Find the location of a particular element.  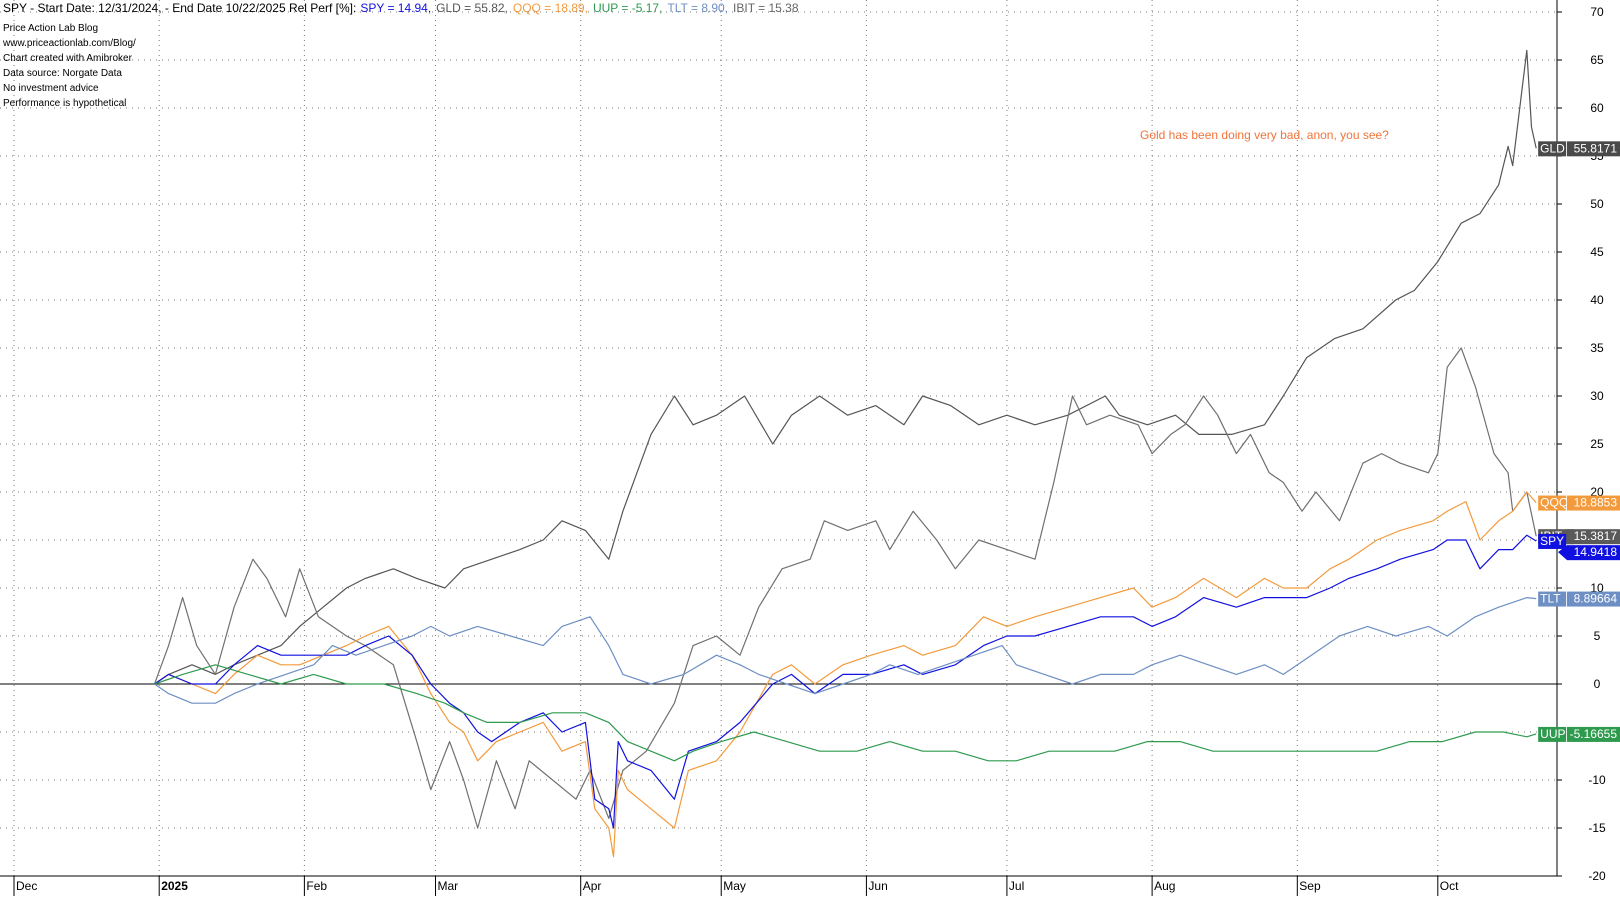

info-line: Data source: Norgate Data is located at coordinates (62, 73).